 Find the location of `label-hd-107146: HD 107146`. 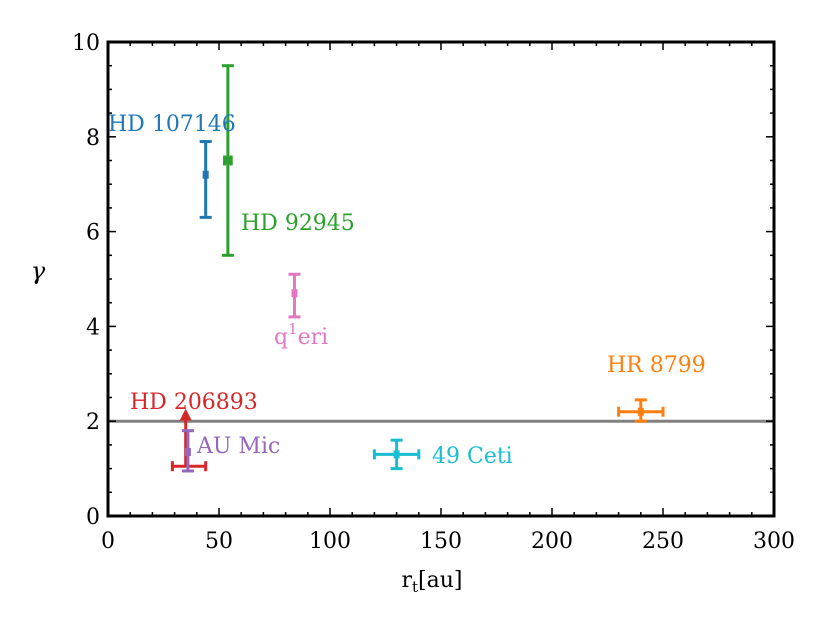

label-hd-107146: HD 107146 is located at coordinates (172, 124).